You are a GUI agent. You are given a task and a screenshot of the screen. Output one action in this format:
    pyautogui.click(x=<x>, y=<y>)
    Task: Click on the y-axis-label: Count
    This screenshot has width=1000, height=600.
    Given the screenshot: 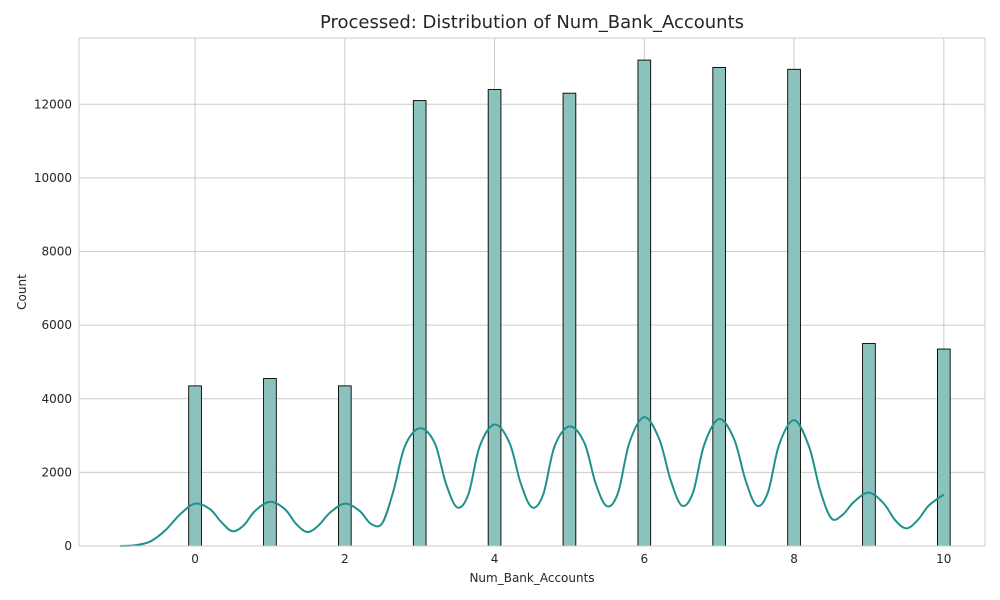 What is the action you would take?
    pyautogui.click(x=22, y=292)
    